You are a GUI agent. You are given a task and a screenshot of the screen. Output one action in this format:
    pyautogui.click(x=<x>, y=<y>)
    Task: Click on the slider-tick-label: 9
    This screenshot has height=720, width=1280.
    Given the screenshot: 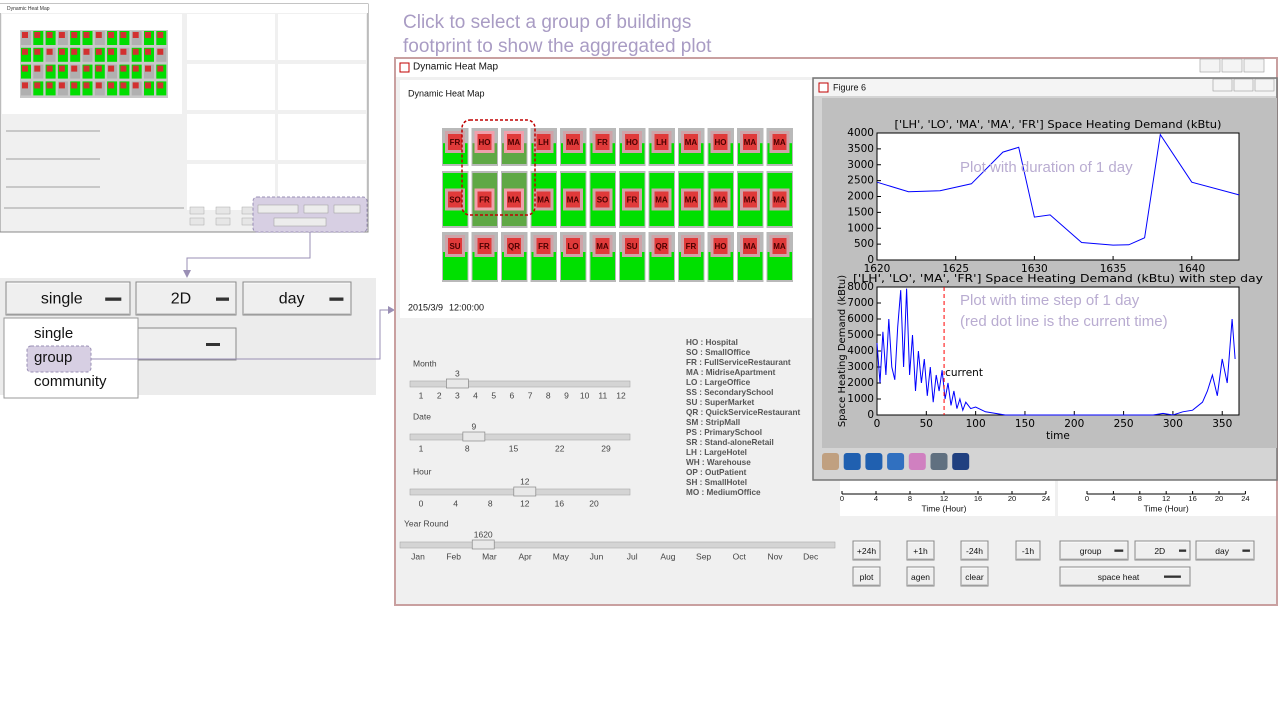 What is the action you would take?
    pyautogui.click(x=566, y=395)
    